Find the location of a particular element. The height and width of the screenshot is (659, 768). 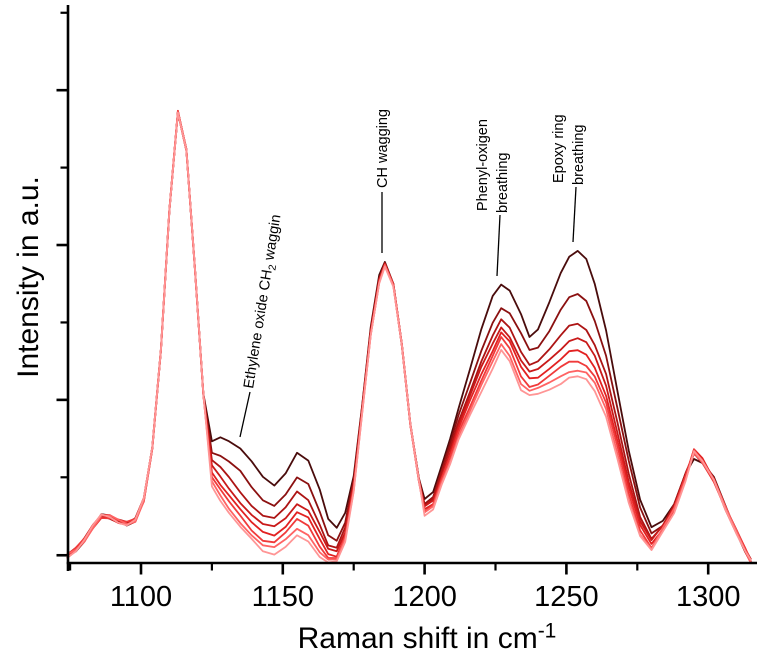

annotation-label: Epoxy ring is located at coordinates (559, 148).